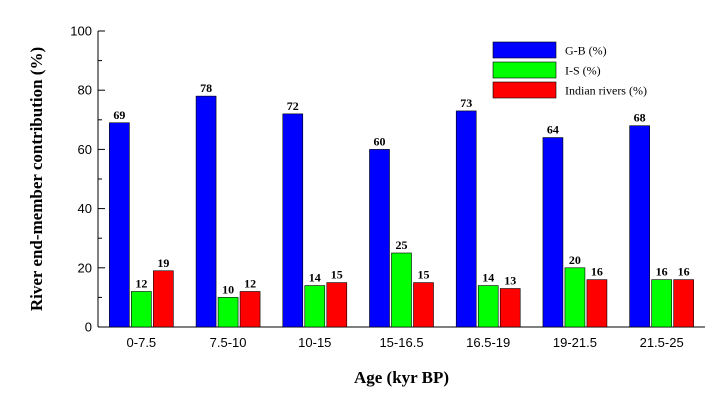  I want to click on y-tick-label: 80, so click(85, 90).